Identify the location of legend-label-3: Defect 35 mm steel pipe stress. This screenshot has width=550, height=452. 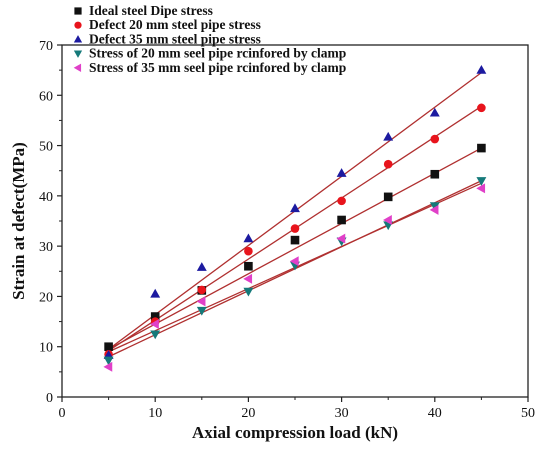
(175, 38).